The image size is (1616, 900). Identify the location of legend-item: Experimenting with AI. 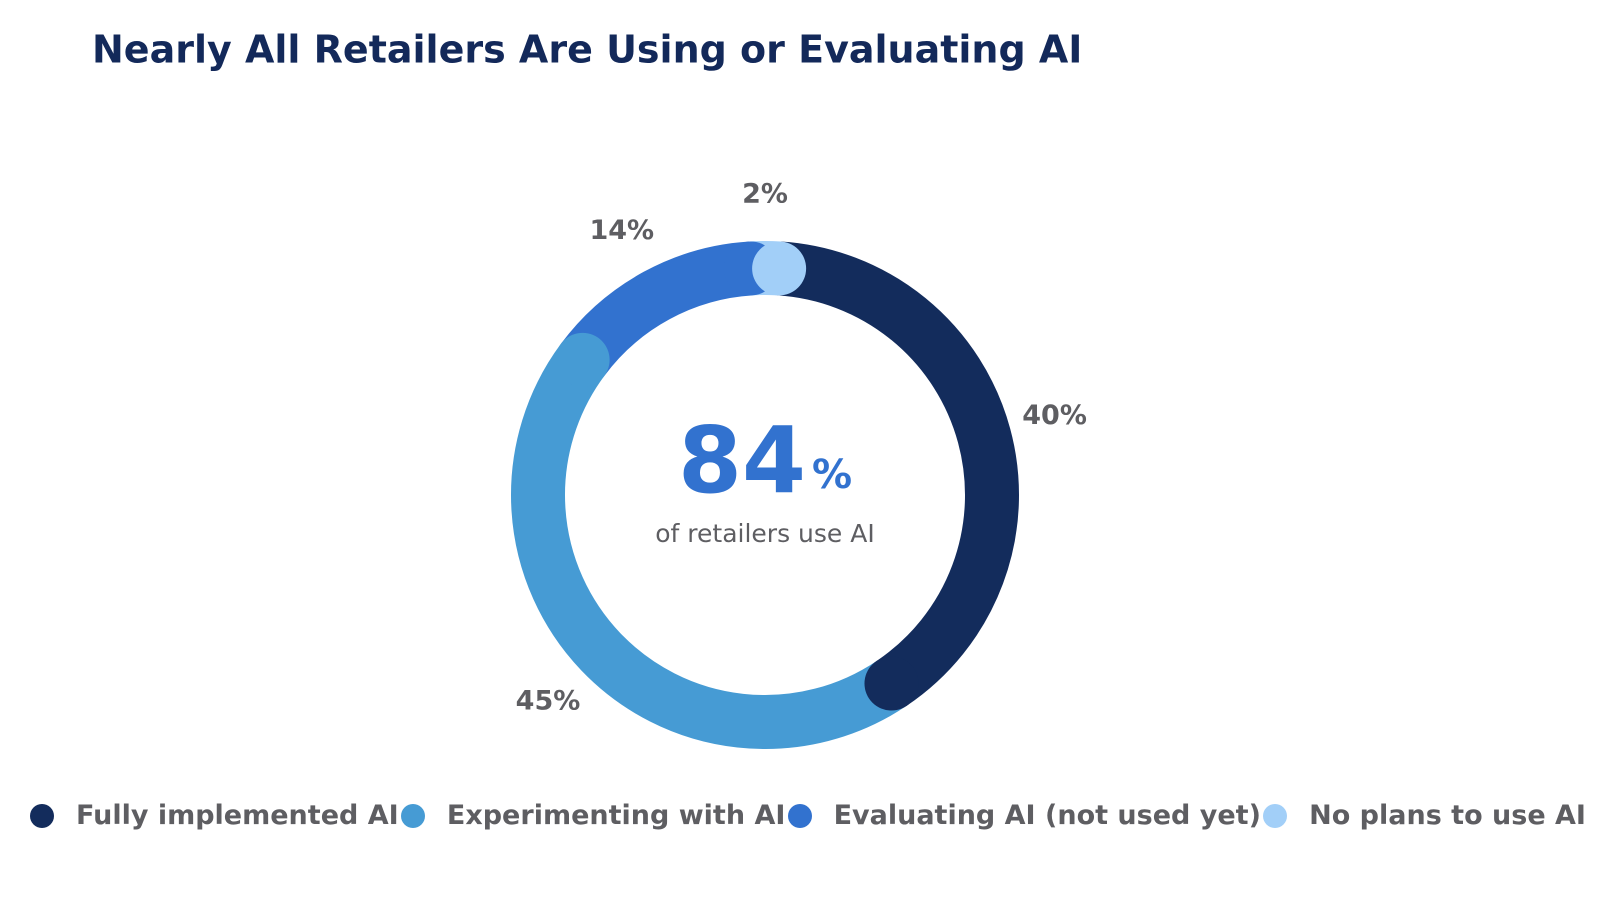
(593, 815).